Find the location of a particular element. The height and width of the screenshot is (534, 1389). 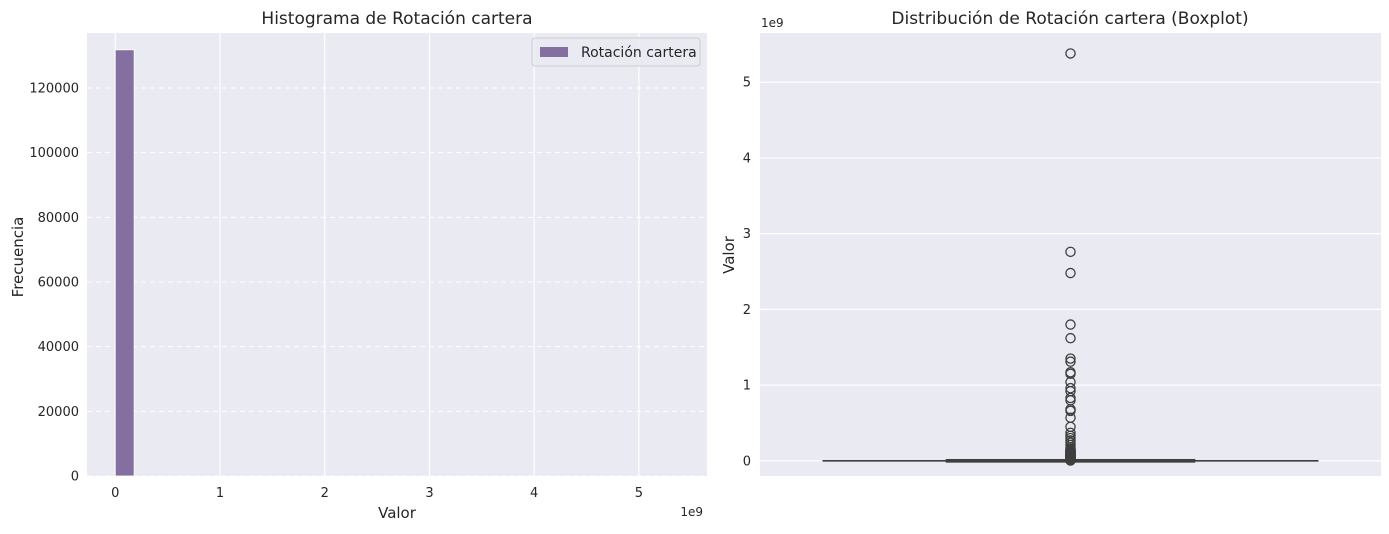

histogram-y-tick-label: 0 is located at coordinates (75, 477).